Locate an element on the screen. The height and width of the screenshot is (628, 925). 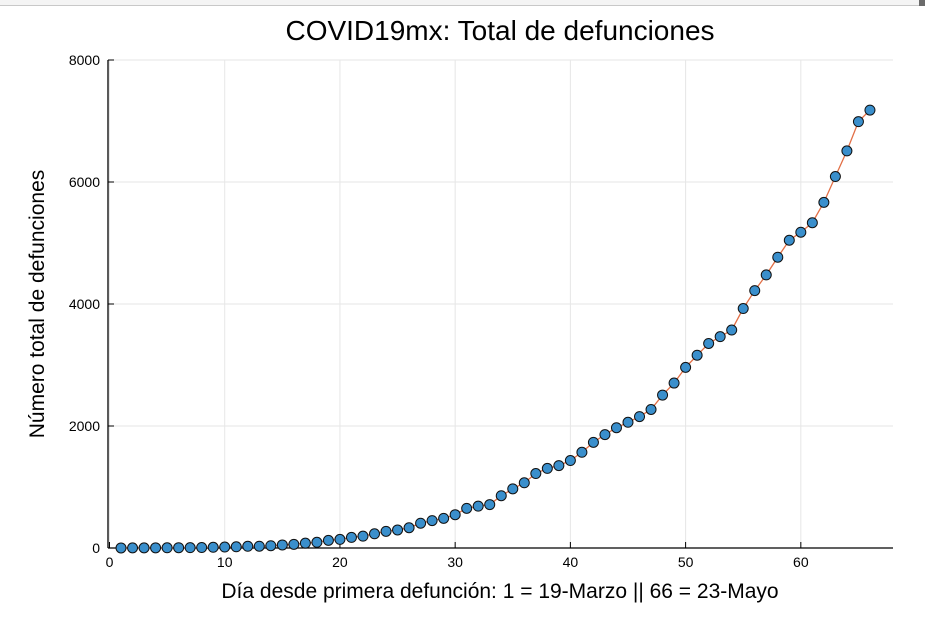
y-tick-label: 2000 is located at coordinates (84, 426).